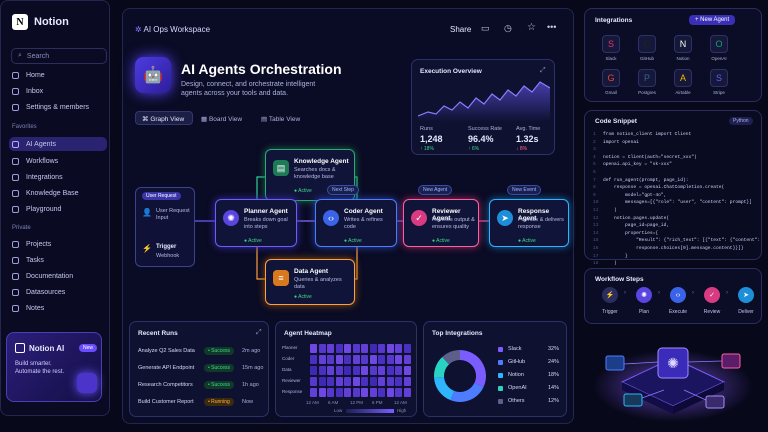  I want to click on integration-github: G GitHub, so click(647, 50).